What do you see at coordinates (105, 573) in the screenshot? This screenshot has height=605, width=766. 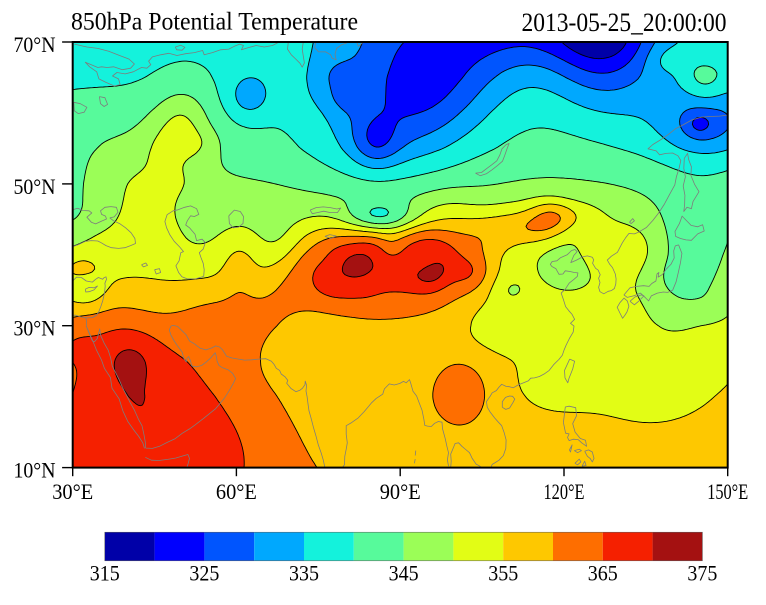 I see `svg-text: 315` at bounding box center [105, 573].